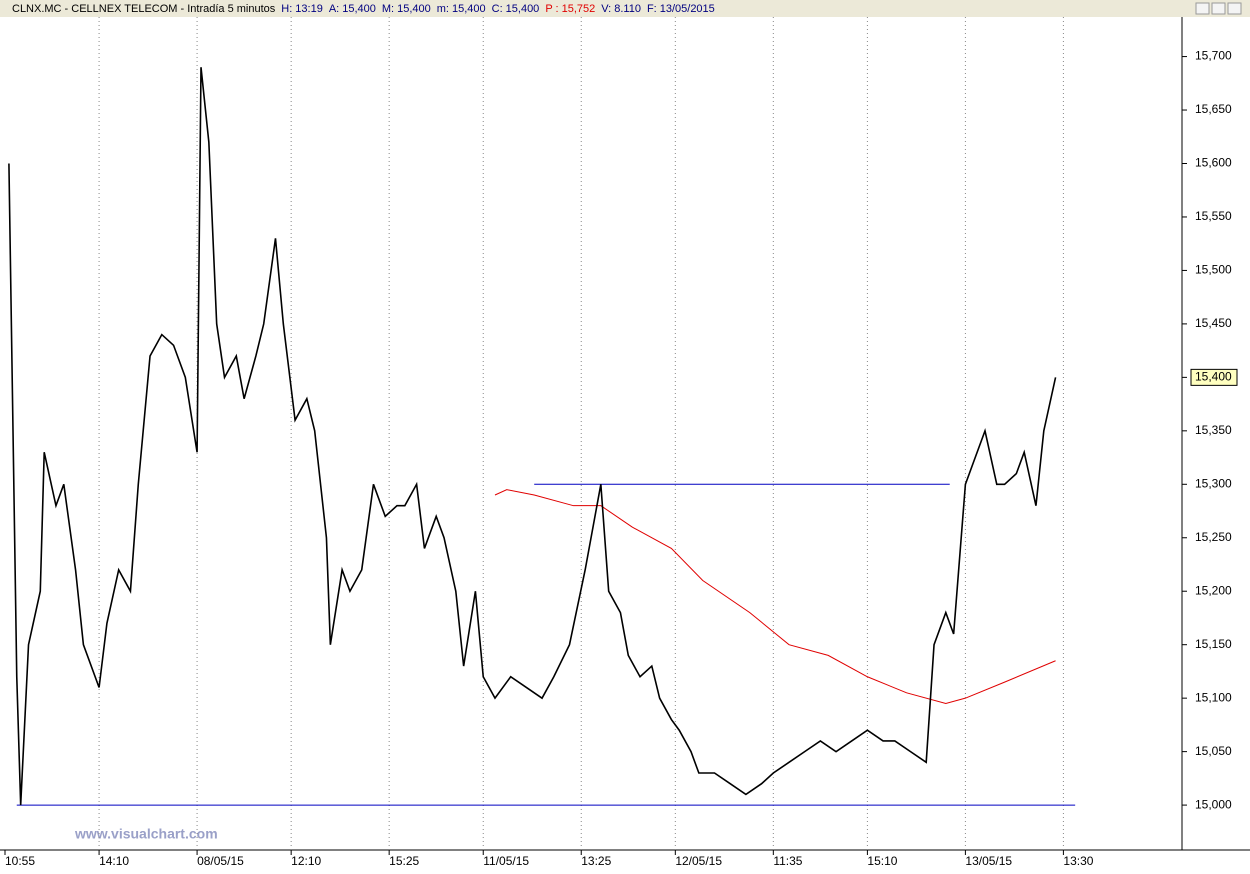 This screenshot has height=874, width=1250. I want to click on header-stat-label: P :, so click(551, 9).